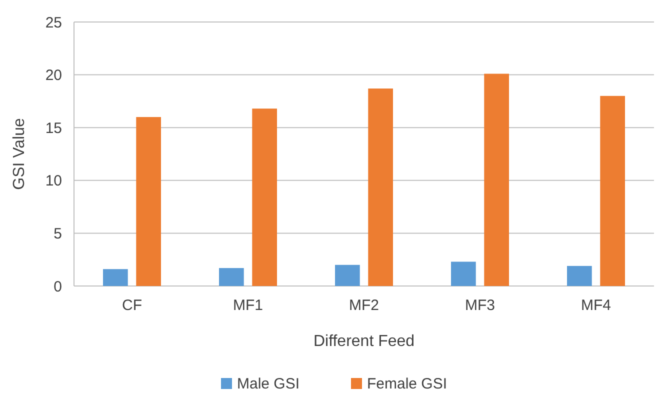  What do you see at coordinates (480, 305) in the screenshot?
I see `x-tick-label: MF3` at bounding box center [480, 305].